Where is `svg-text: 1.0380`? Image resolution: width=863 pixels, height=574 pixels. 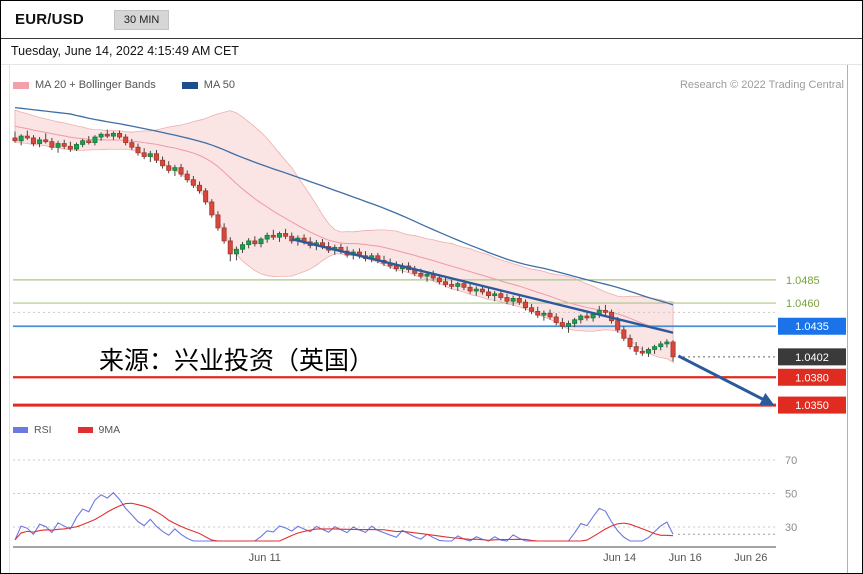
svg-text: 1.0380 is located at coordinates (812, 378).